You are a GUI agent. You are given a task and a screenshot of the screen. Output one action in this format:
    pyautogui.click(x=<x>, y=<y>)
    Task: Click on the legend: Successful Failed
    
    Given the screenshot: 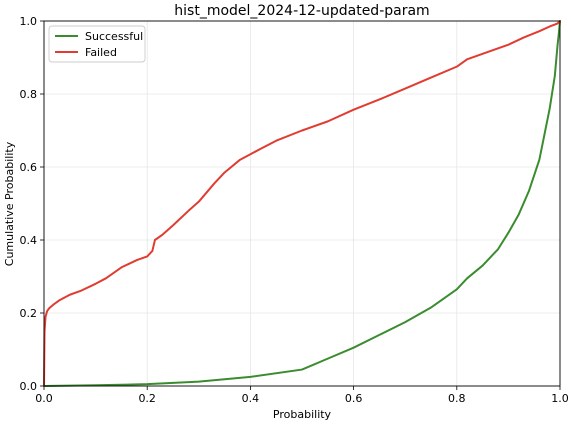 What is the action you would take?
    pyautogui.click(x=97, y=44)
    